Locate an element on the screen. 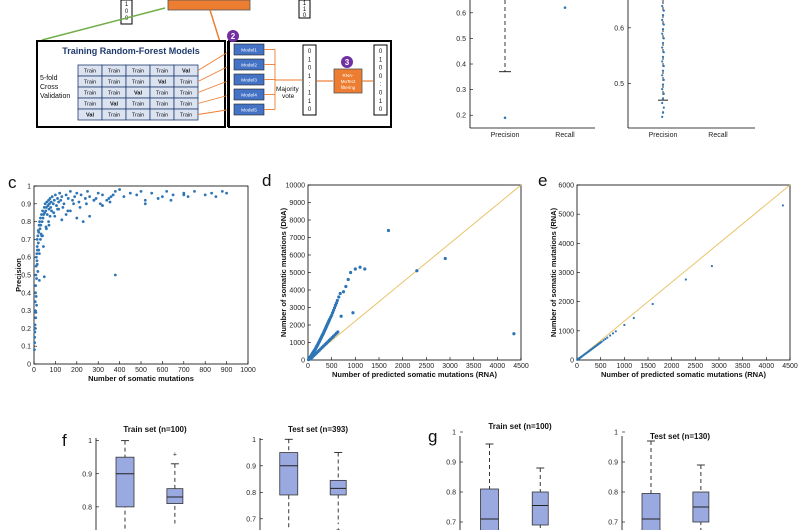 This screenshot has width=800, height=530. model-label: Model1 is located at coordinates (249, 51).